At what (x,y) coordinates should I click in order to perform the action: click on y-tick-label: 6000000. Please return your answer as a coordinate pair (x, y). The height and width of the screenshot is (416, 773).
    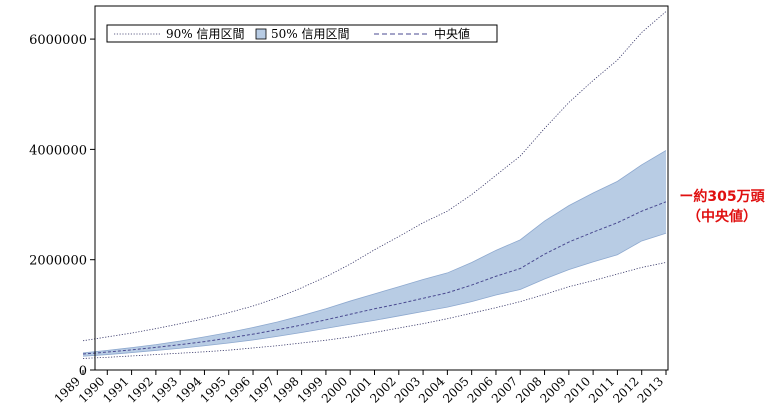
    Looking at the image, I should click on (58, 40).